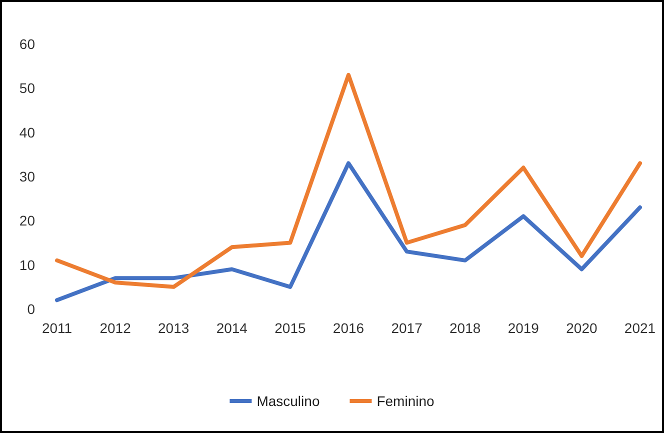  I want to click on y-tick-label: 30, so click(27, 176).